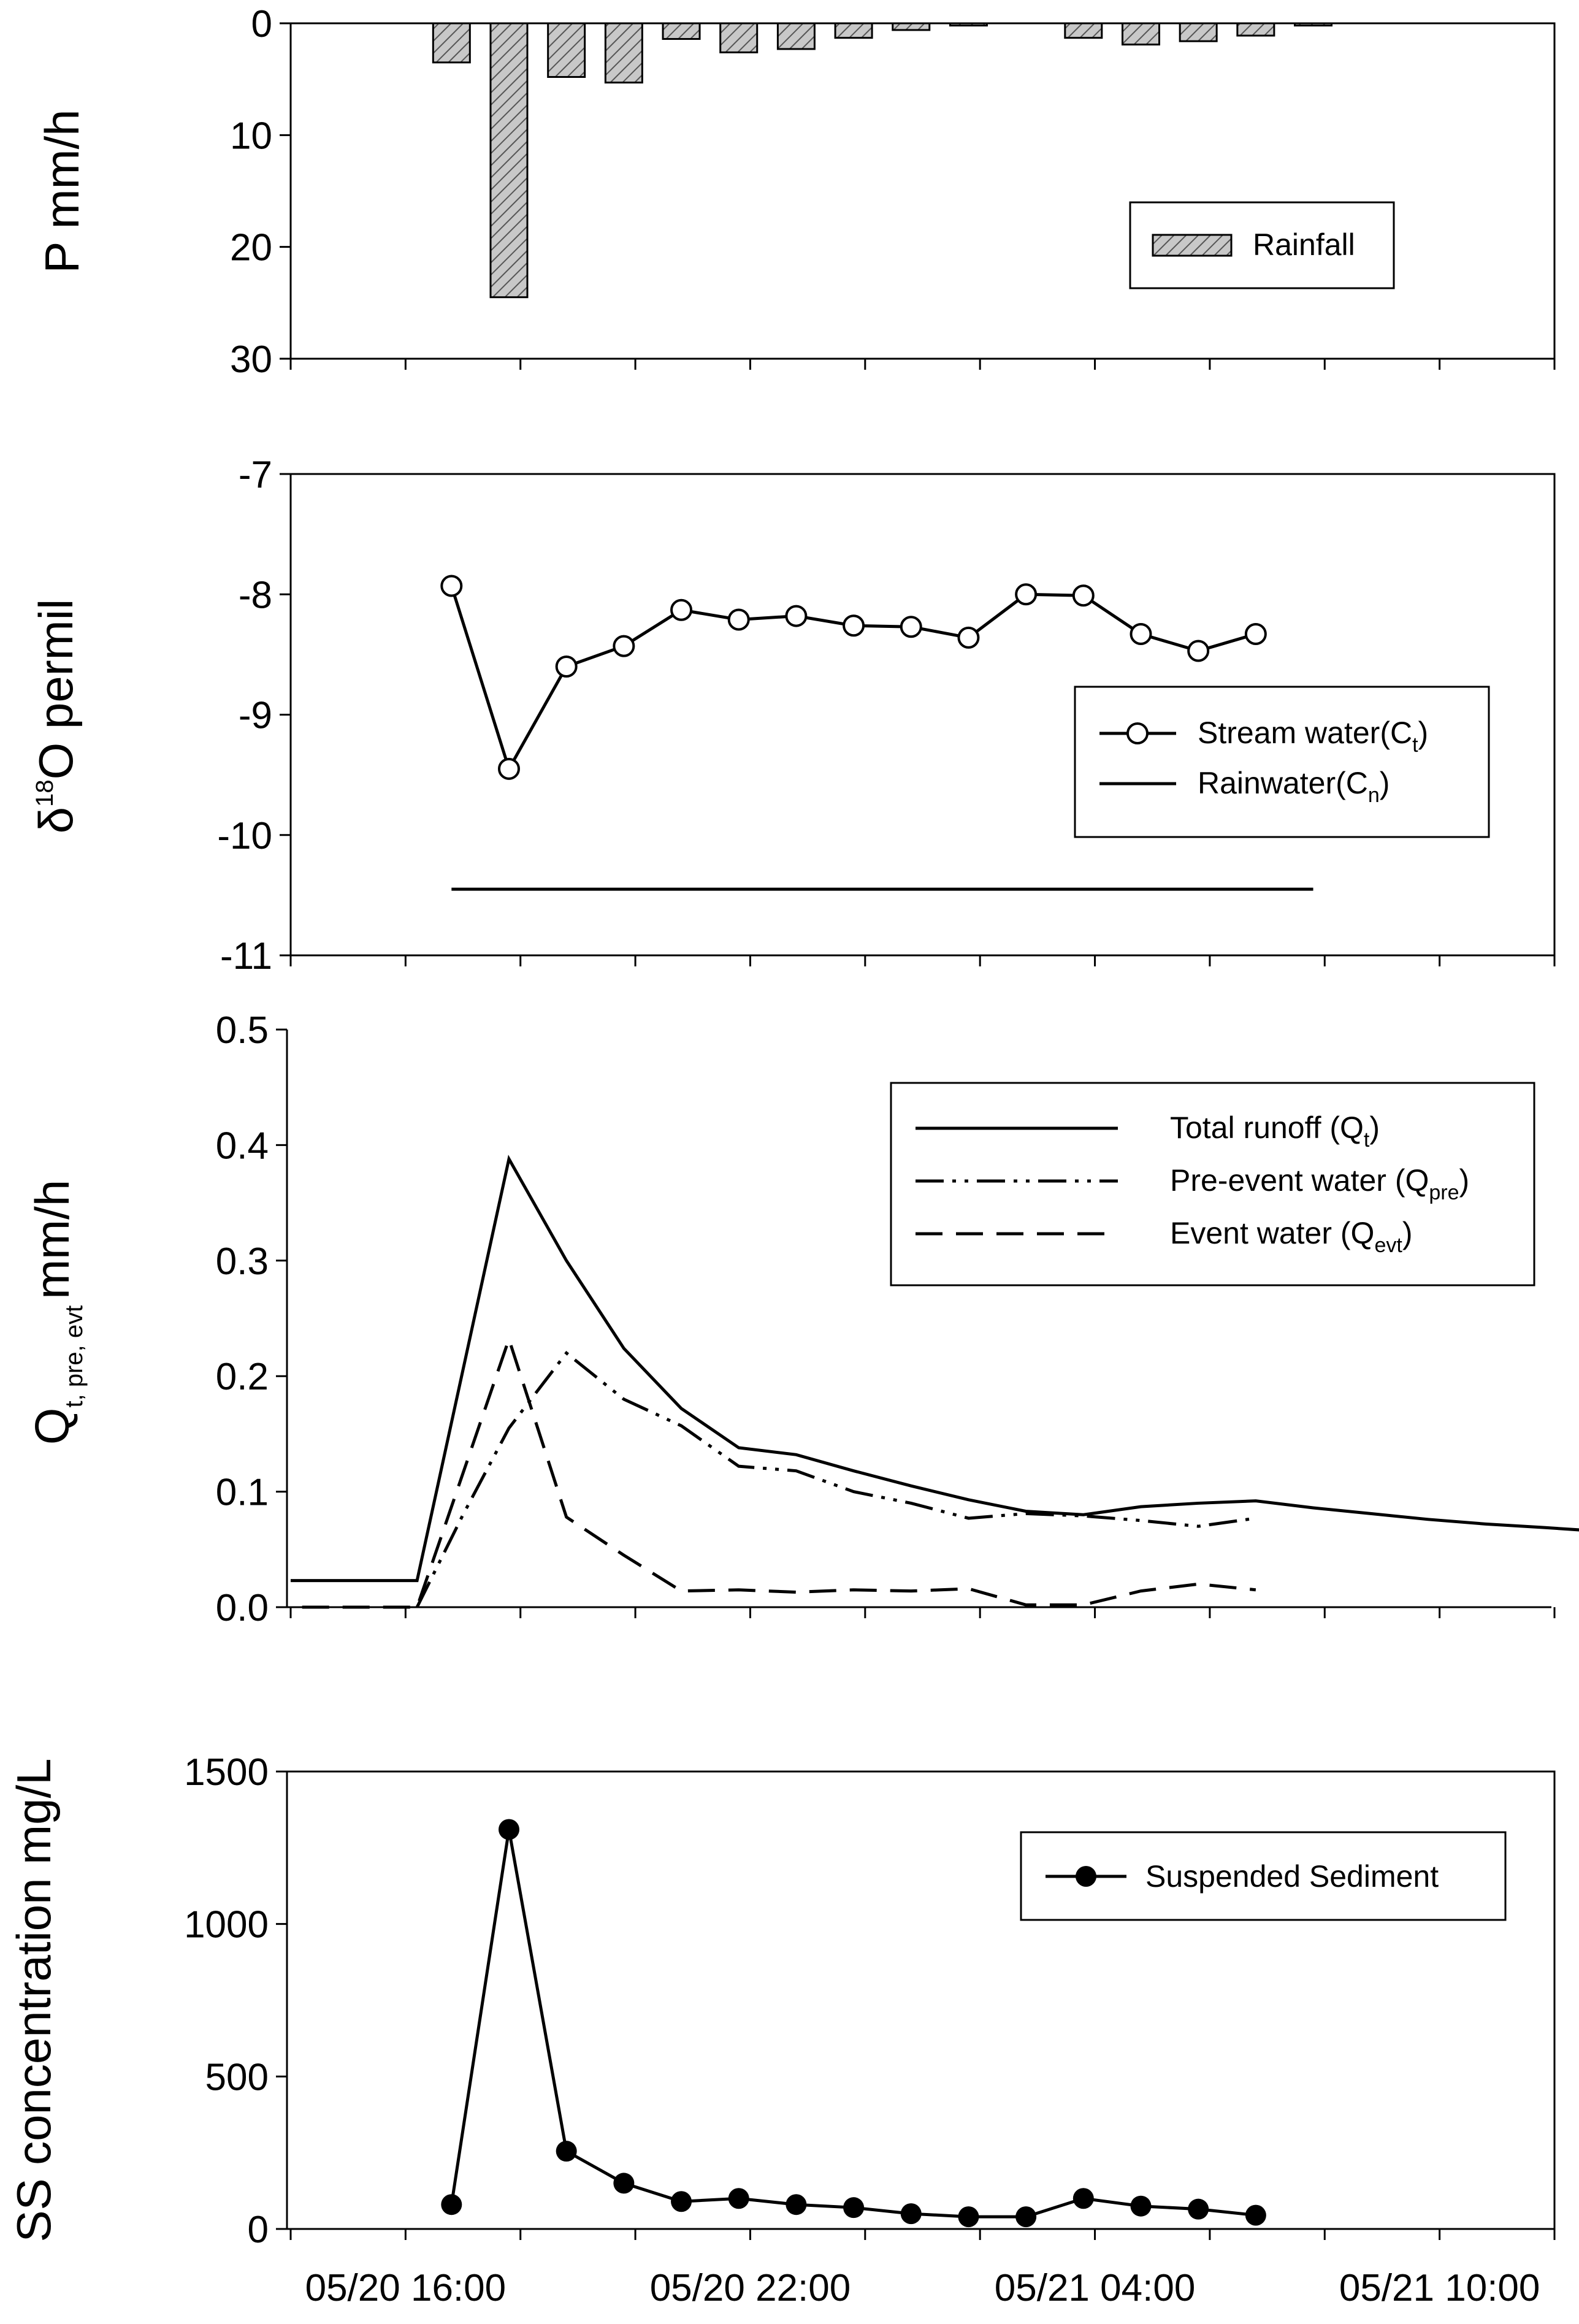 The width and height of the screenshot is (1579, 2324). Describe the element at coordinates (1192, 246) in the screenshot. I see `legend-swatch-rainfall` at that location.